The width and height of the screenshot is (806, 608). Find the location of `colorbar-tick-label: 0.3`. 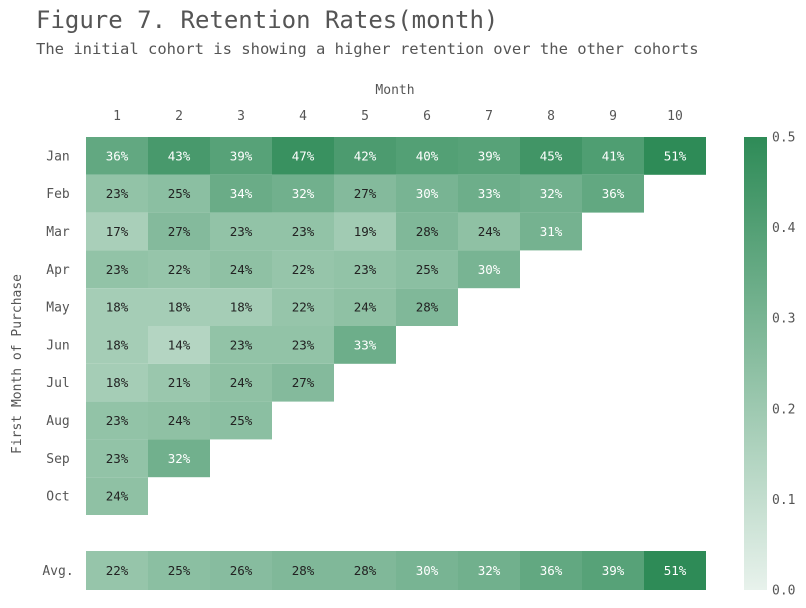

colorbar-tick-label: 0.3 is located at coordinates (783, 319).